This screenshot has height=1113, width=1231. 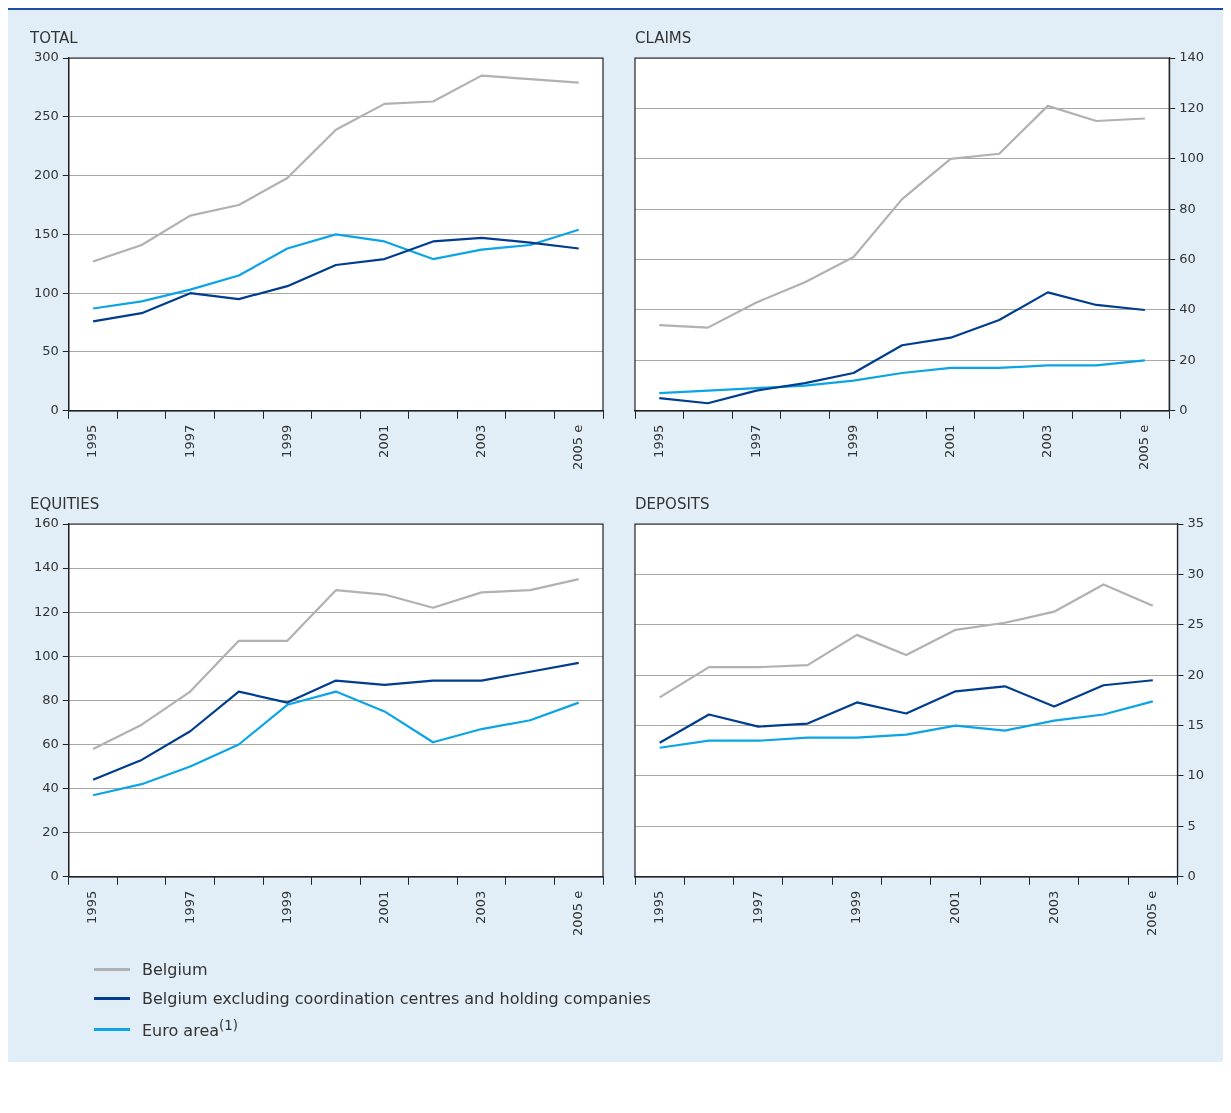 I want to click on y2-tick-label: 5, so click(x=1191, y=825).